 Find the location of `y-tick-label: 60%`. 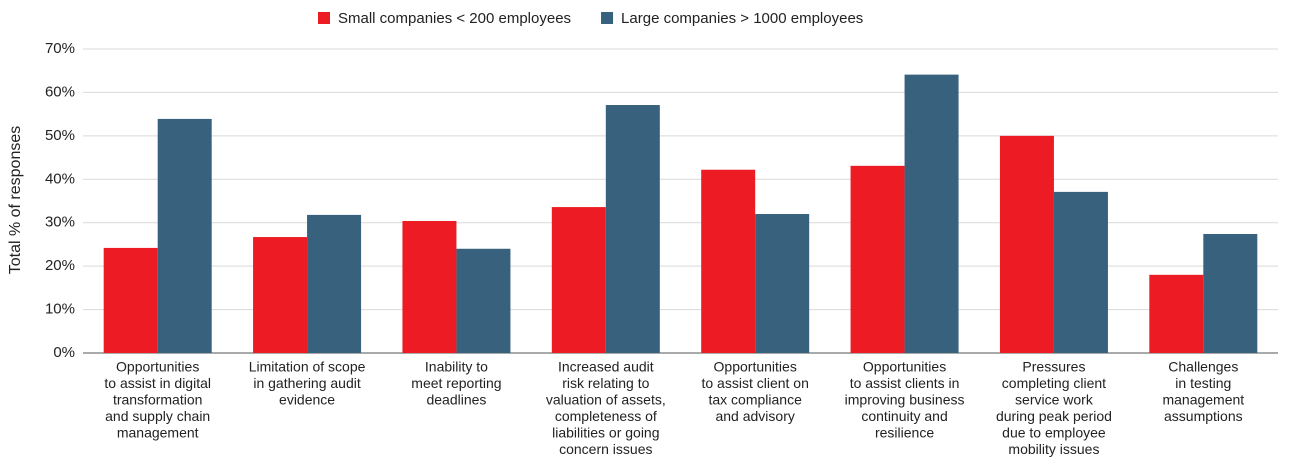

y-tick-label: 60% is located at coordinates (60, 91).